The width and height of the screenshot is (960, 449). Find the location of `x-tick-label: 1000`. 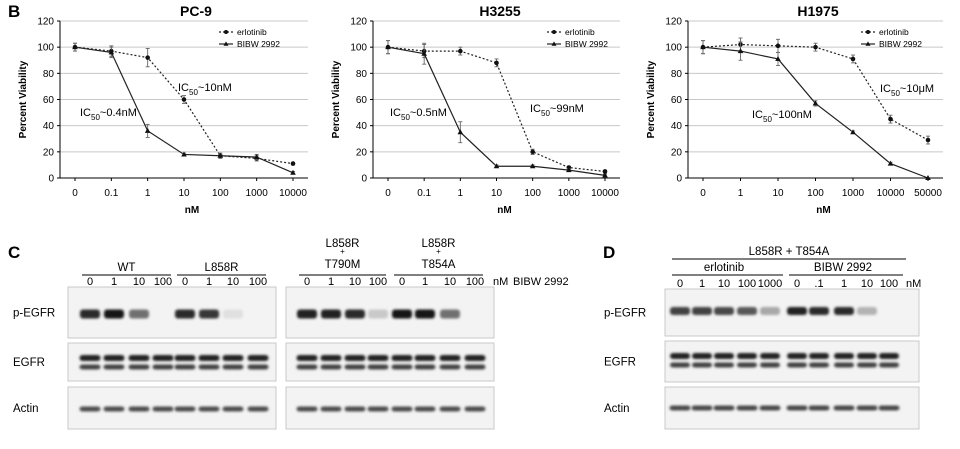

x-tick-label: 1000 is located at coordinates (257, 193).